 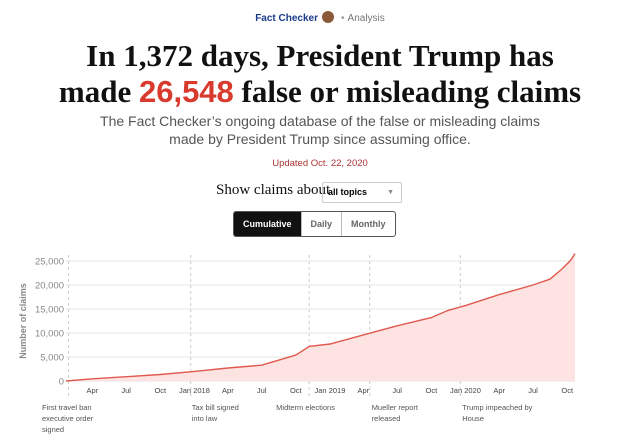 I want to click on y-tick-label: 25,000, so click(x=49, y=262).